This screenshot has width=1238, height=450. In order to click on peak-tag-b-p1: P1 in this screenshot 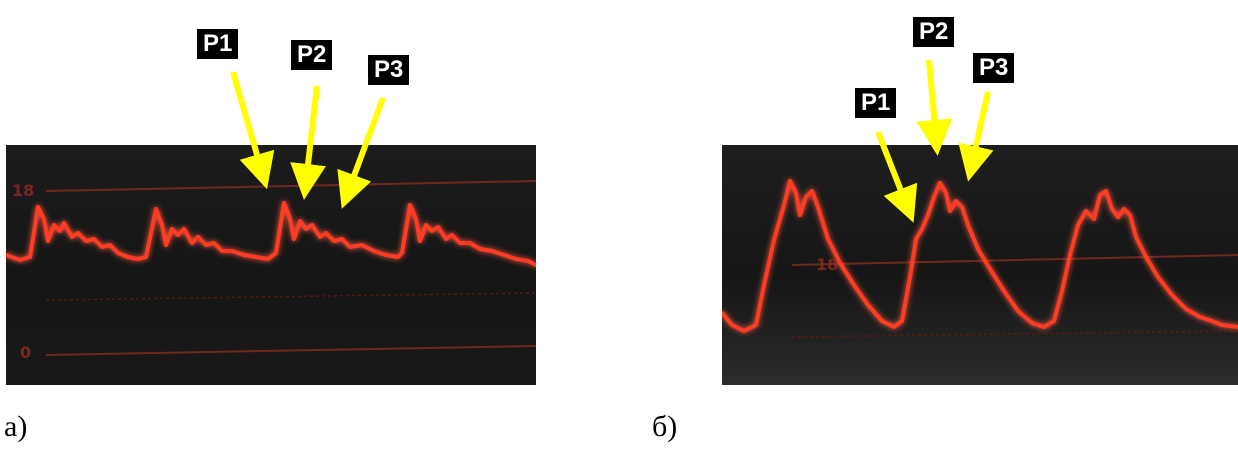, I will do `click(876, 103)`.